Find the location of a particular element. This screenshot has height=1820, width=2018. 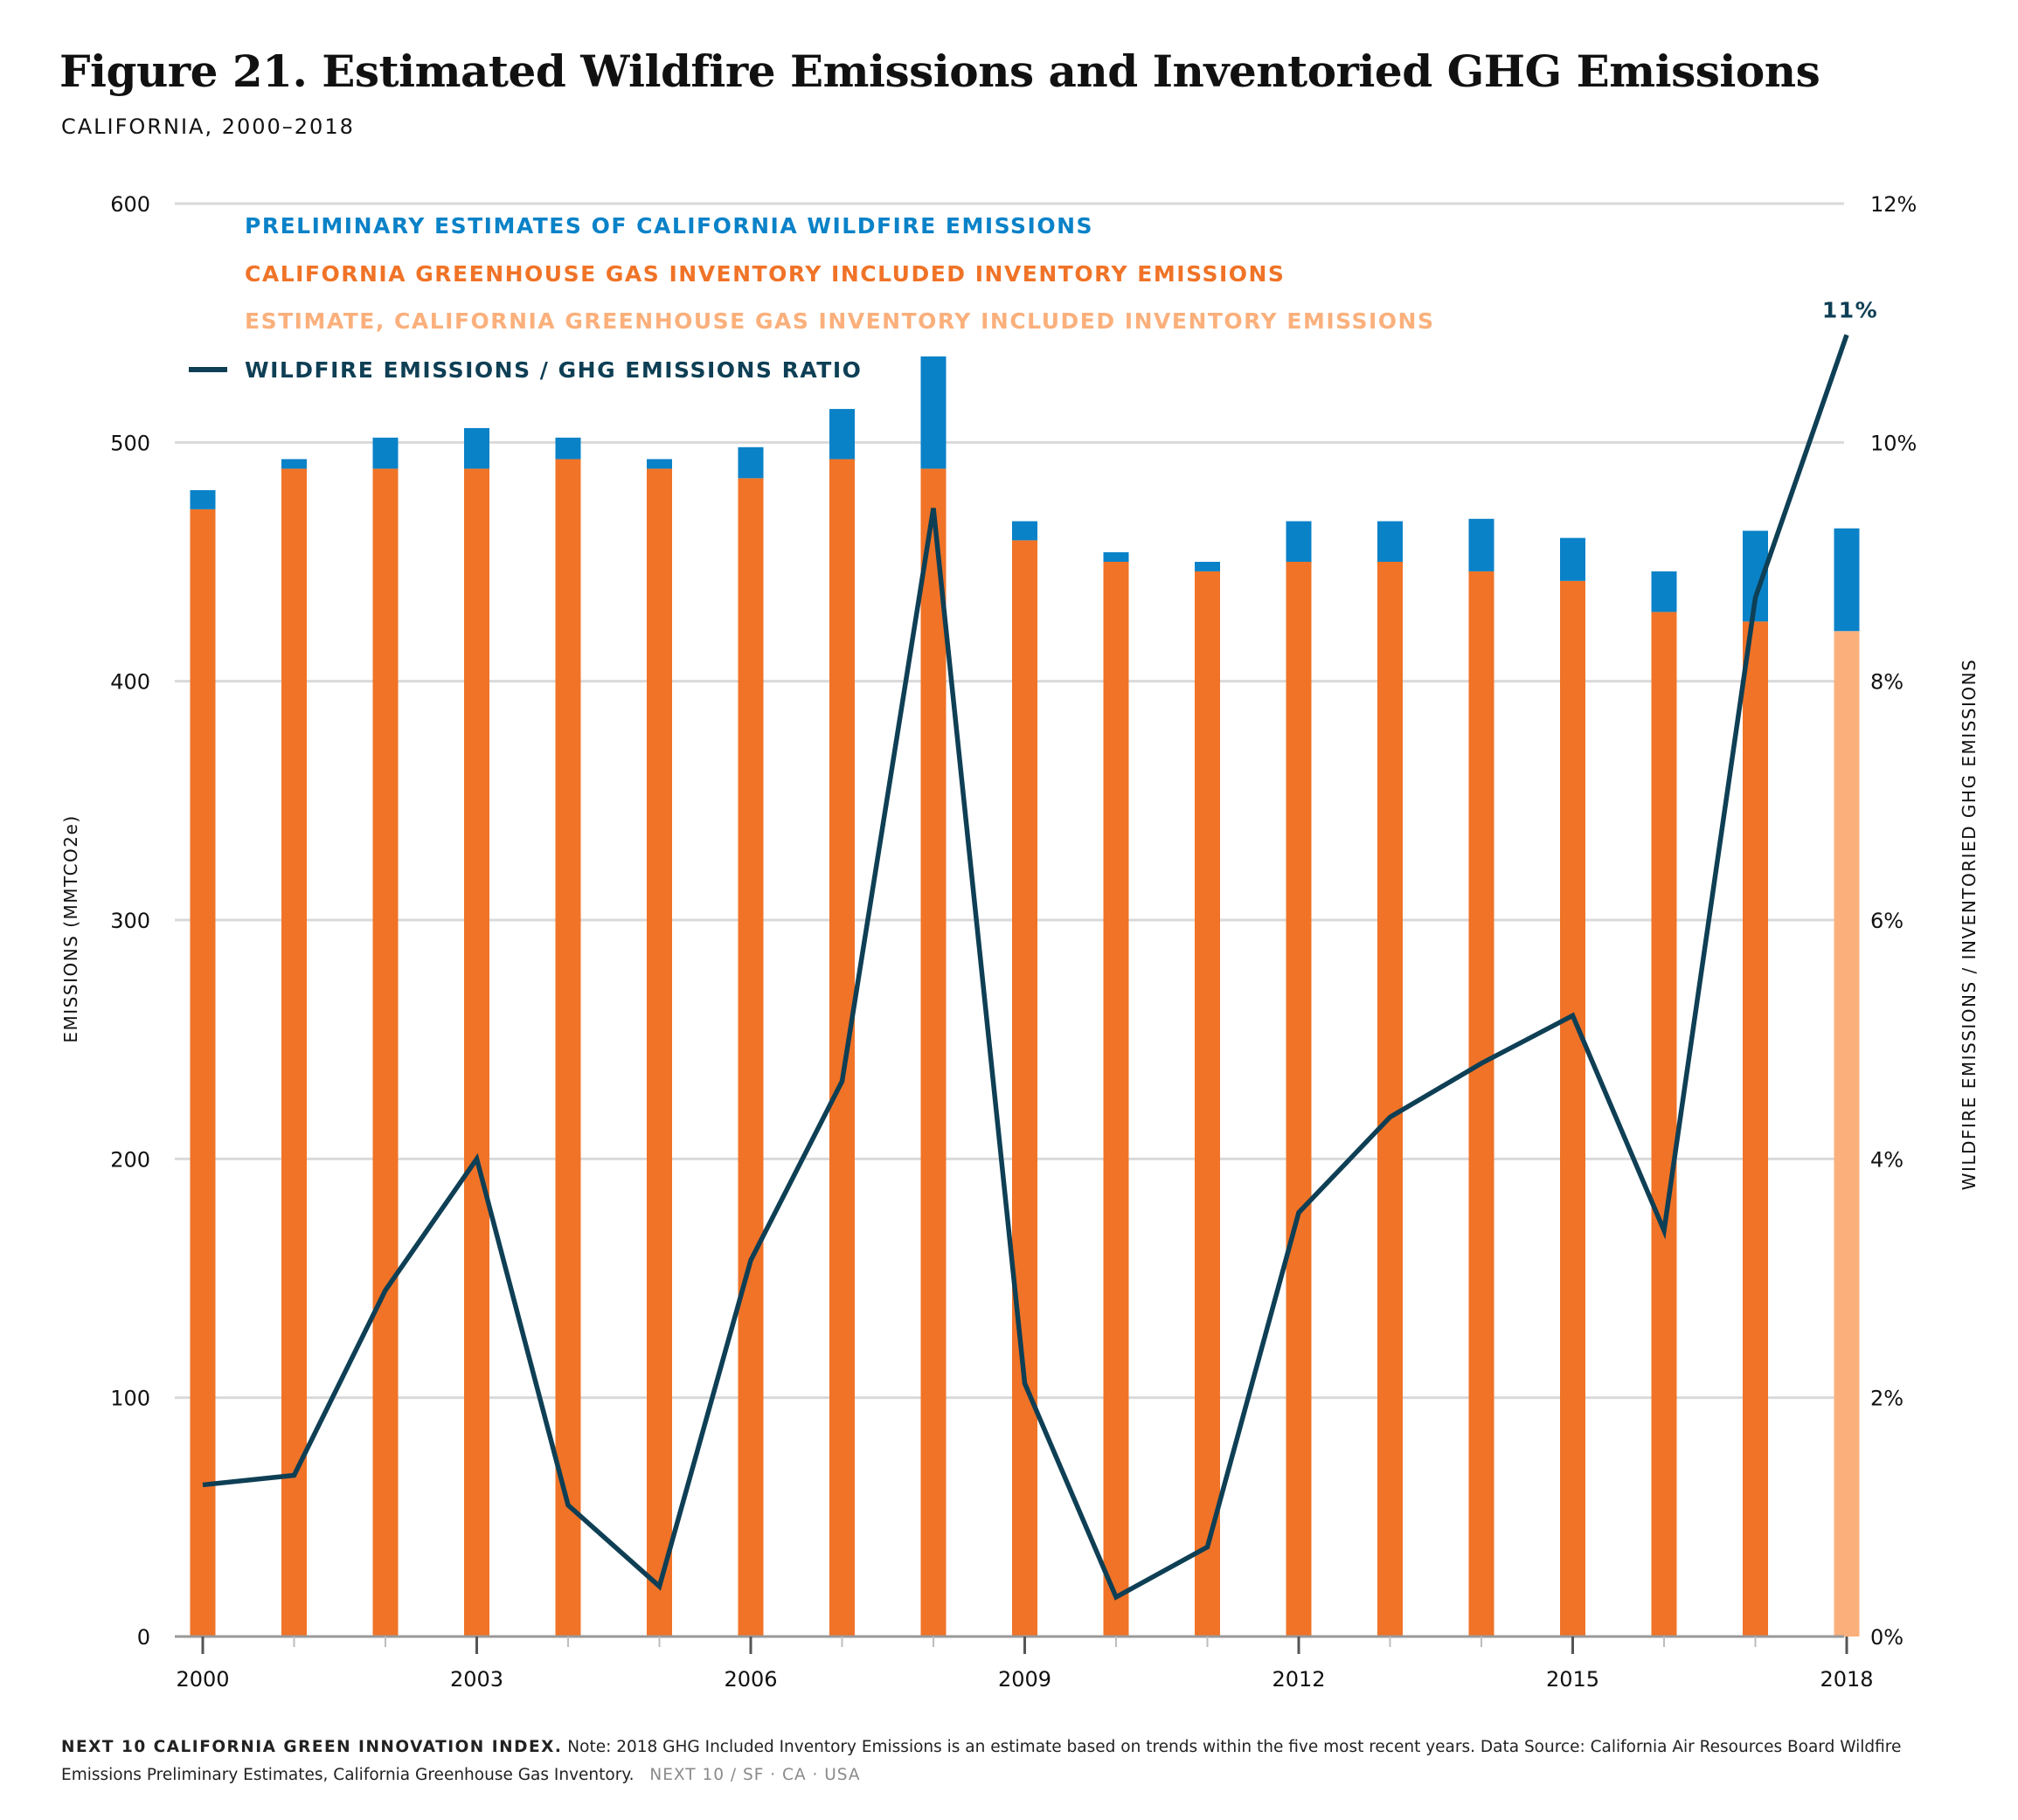

y2-tick-label: 10% is located at coordinates (1893, 443).